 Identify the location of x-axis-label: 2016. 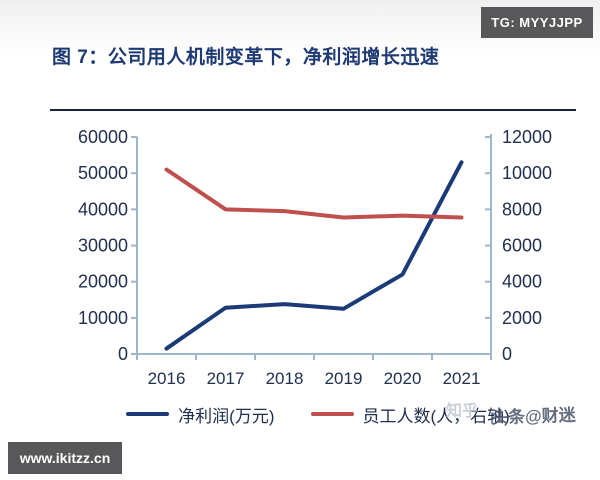
(167, 378).